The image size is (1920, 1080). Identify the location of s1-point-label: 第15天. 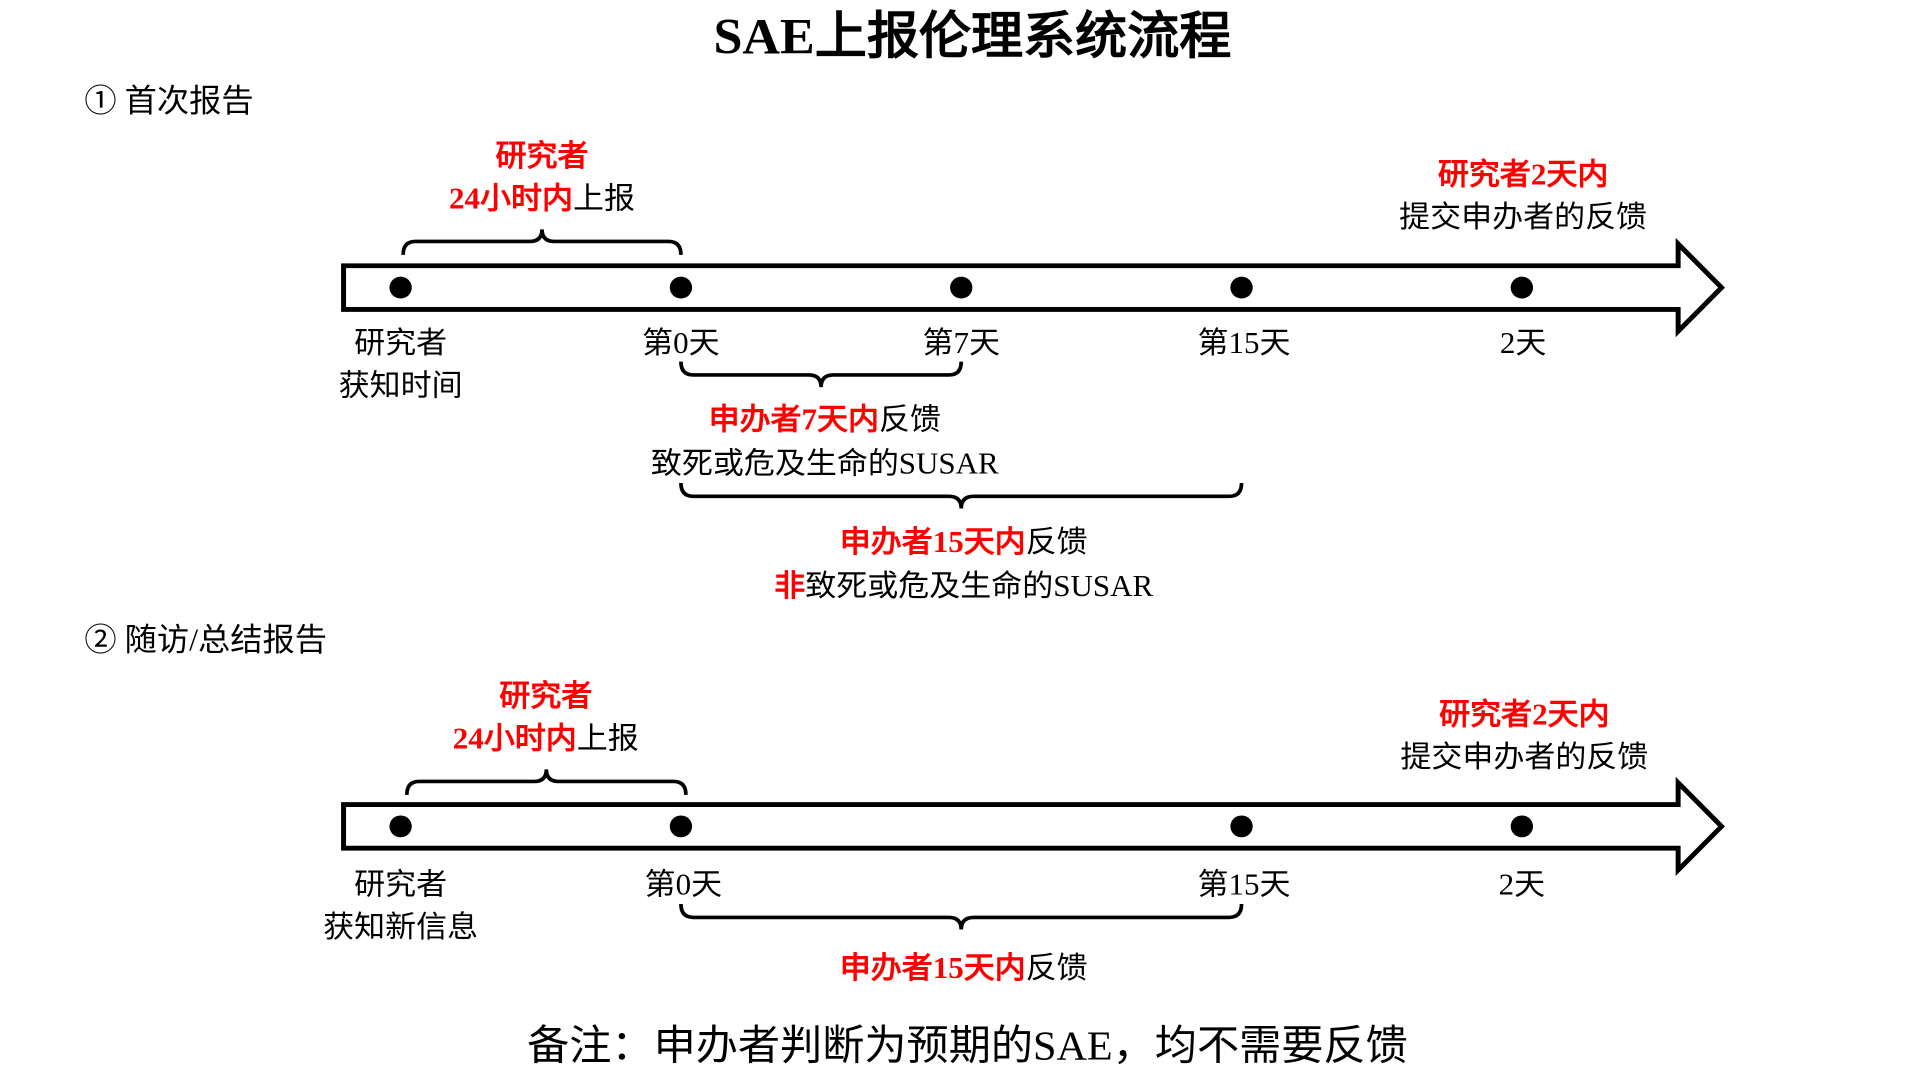
(1244, 343).